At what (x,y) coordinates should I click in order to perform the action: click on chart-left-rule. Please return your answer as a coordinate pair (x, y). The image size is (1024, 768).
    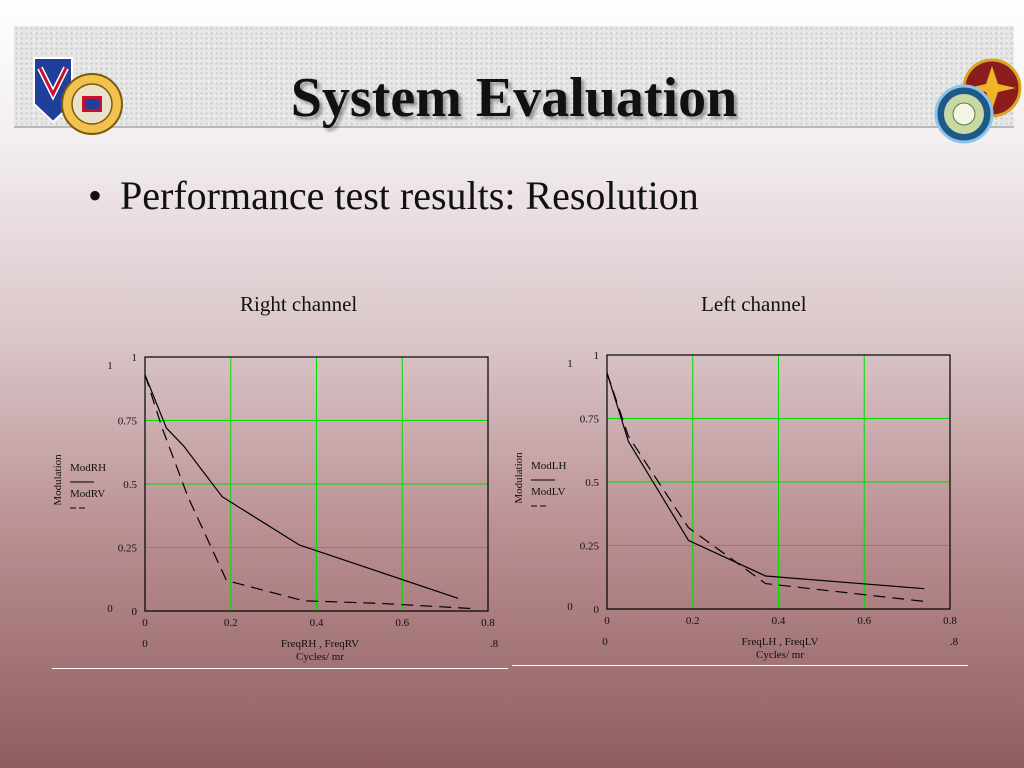
    Looking at the image, I should click on (740, 665).